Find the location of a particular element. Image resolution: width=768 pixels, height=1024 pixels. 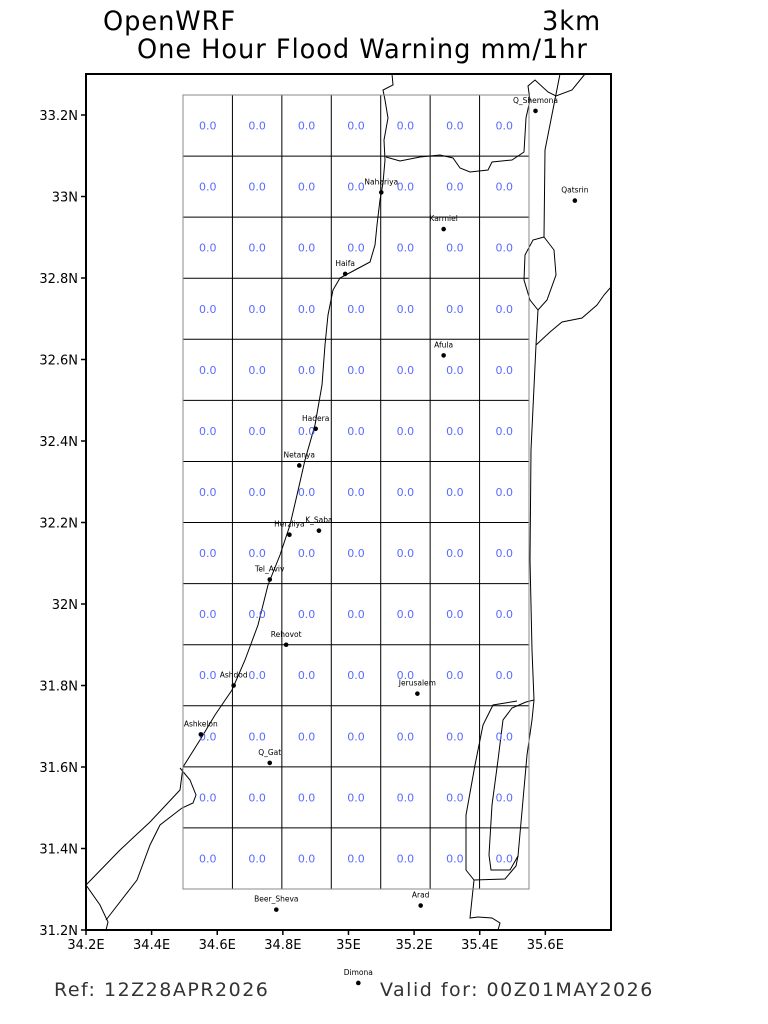

city-label: Beer_Sheva is located at coordinates (276, 899).